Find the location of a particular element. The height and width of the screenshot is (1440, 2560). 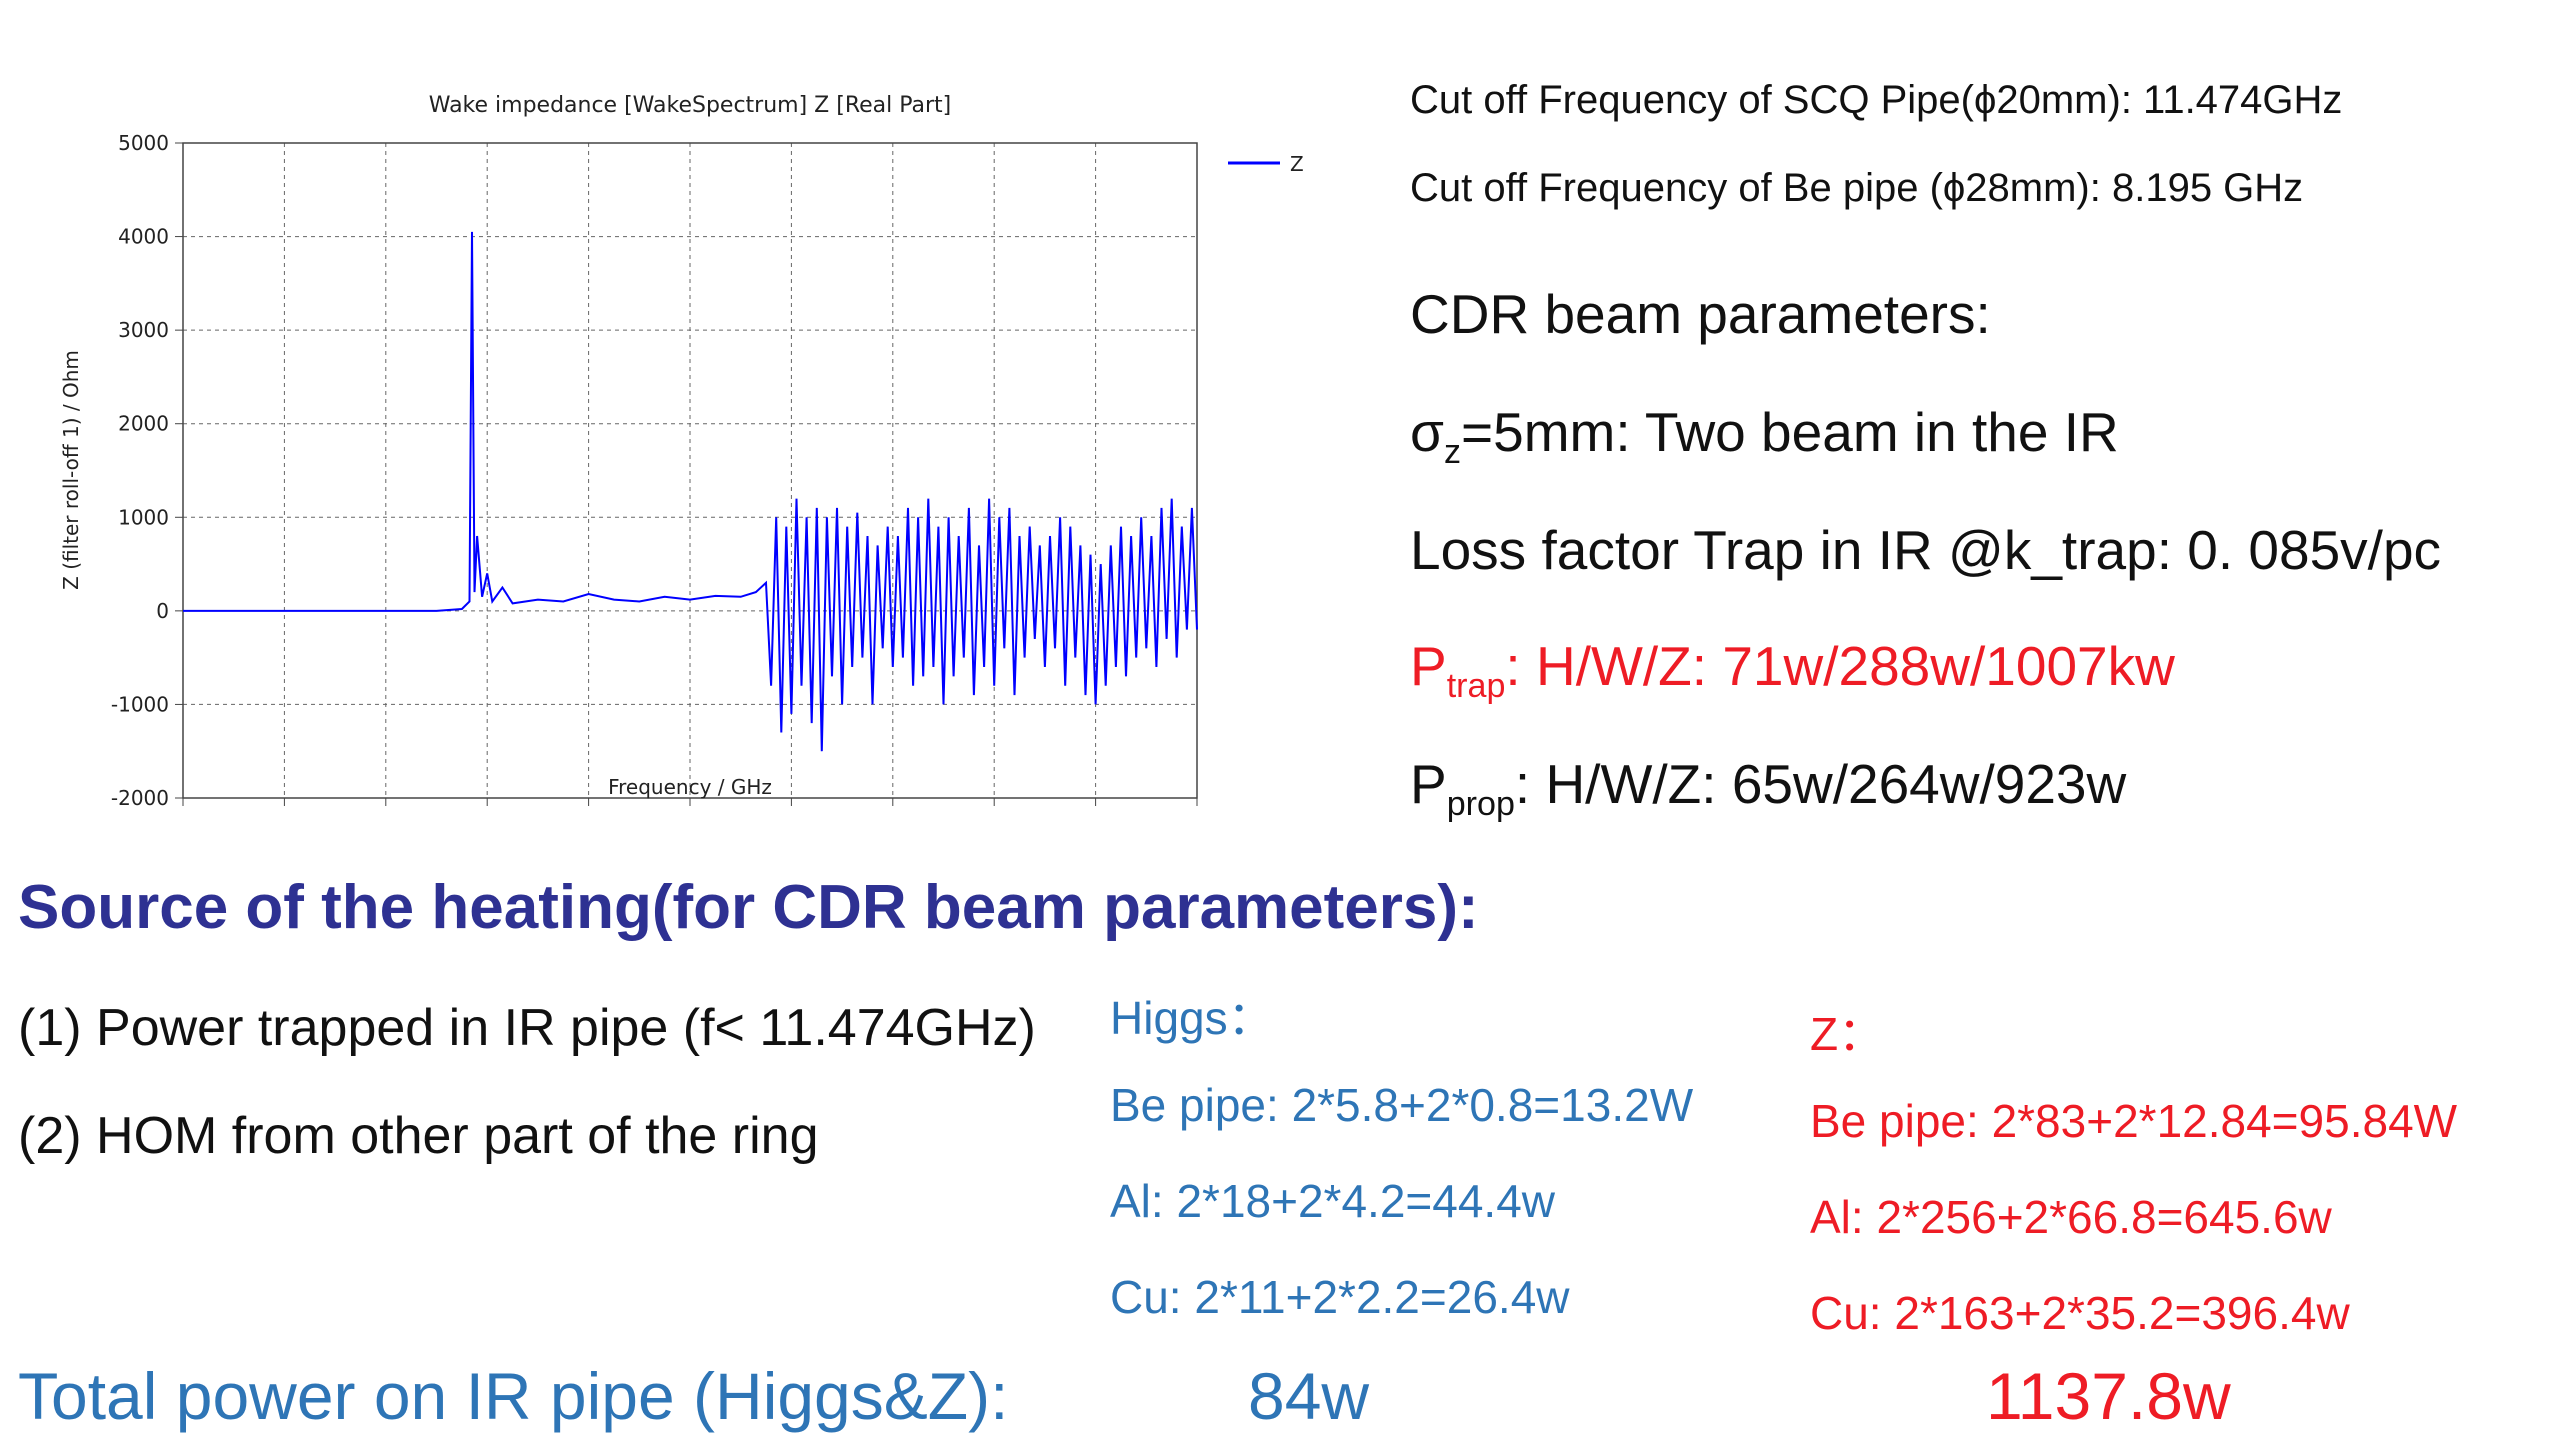

legend: Z is located at coordinates (1266, 164).